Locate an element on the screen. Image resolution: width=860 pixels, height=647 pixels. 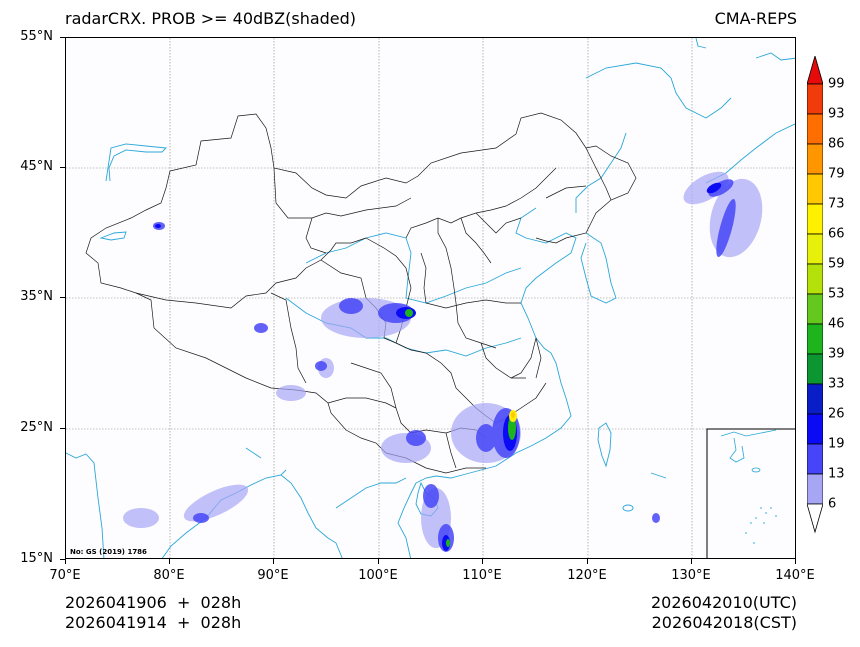
lat-label-45: 45°N is located at coordinates (36, 166).